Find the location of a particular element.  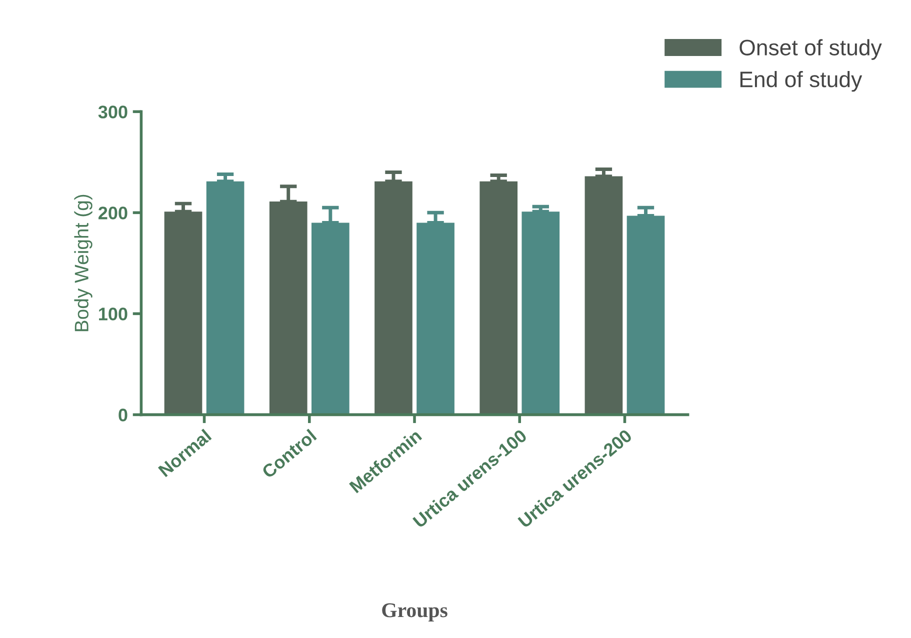

legend-label: End of study is located at coordinates (801, 81).